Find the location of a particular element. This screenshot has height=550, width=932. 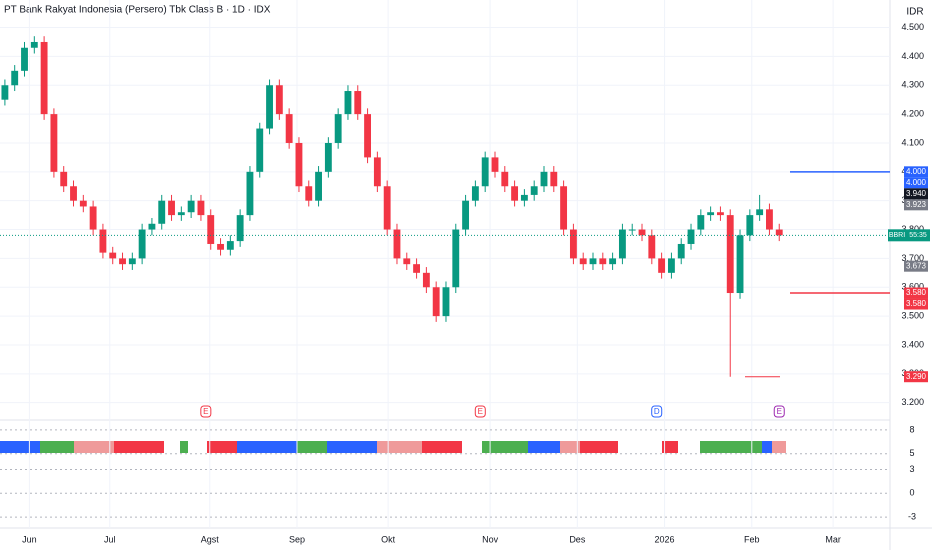

y-tick-label: 4.500 is located at coordinates (912, 27).